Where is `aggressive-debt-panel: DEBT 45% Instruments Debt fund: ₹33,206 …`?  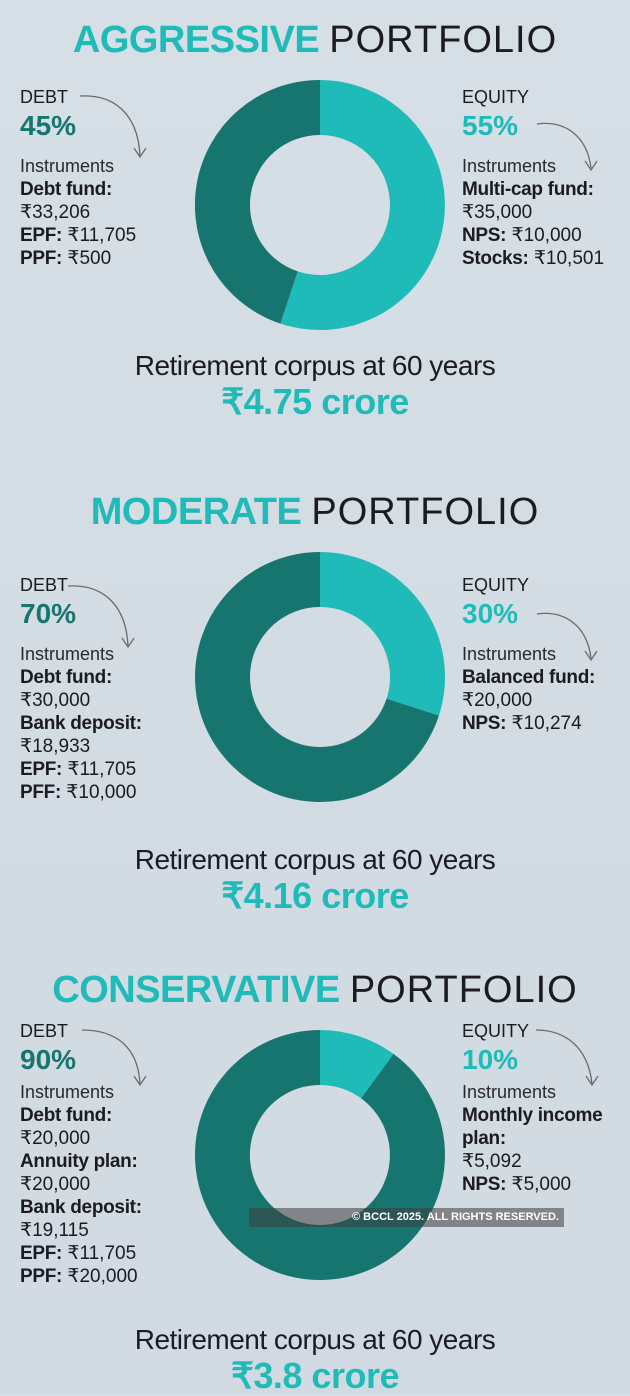
aggressive-debt-panel: DEBT 45% Instruments Debt fund: ₹33,206 … is located at coordinates (78, 178).